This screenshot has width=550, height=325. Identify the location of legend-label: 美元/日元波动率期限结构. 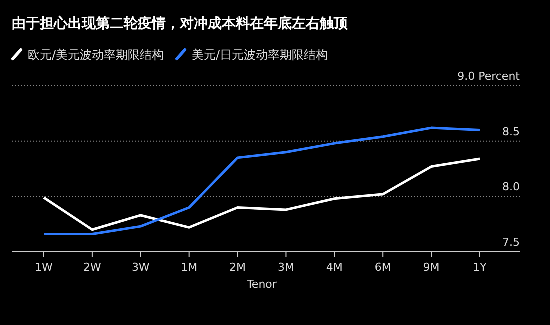
(260, 55).